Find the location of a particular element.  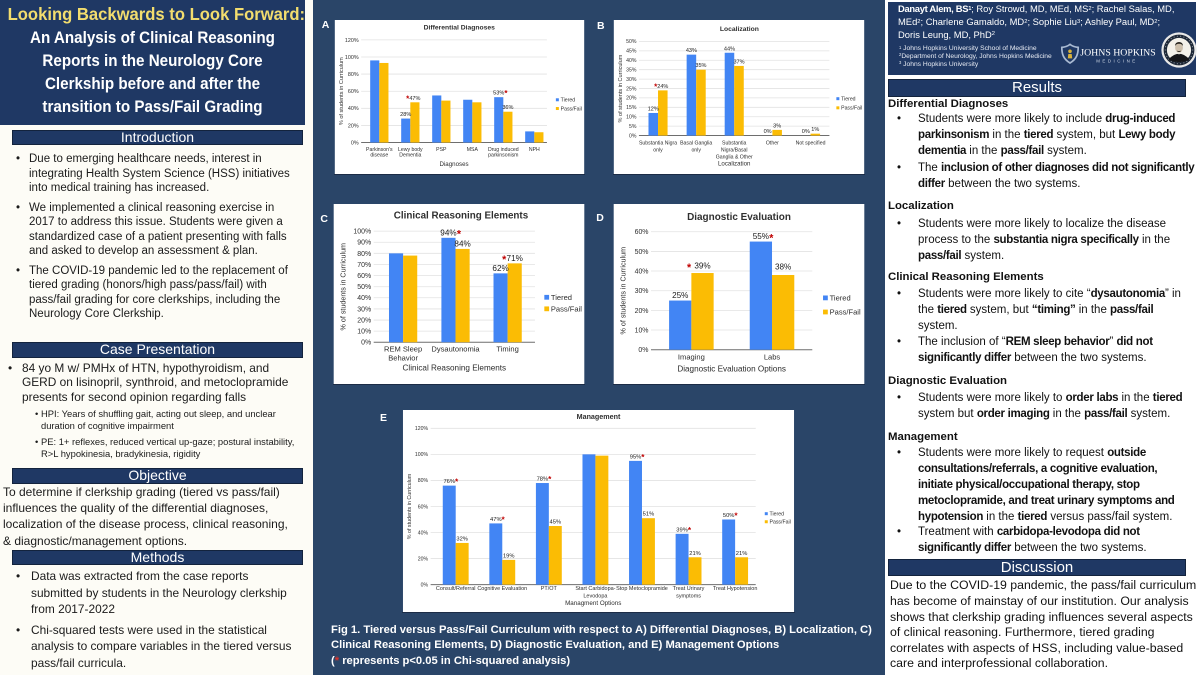

svg-text: Dysautonomia is located at coordinates (455, 348).